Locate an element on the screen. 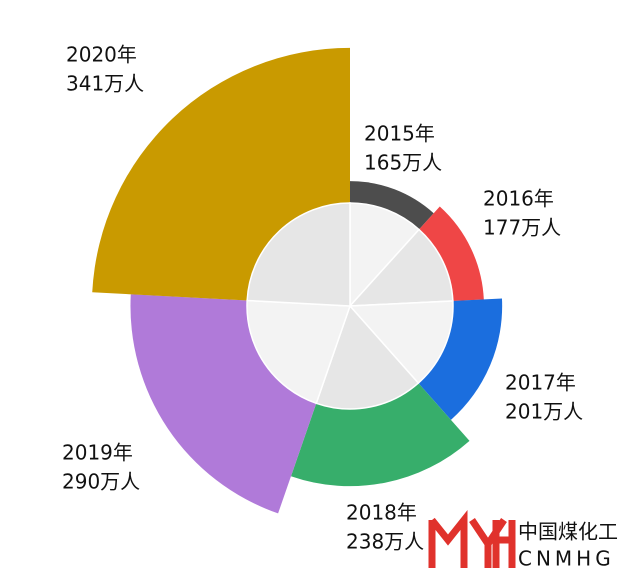 Image resolution: width=618 pixels, height=577 pixels. value-label: 341万人 is located at coordinates (105, 84).